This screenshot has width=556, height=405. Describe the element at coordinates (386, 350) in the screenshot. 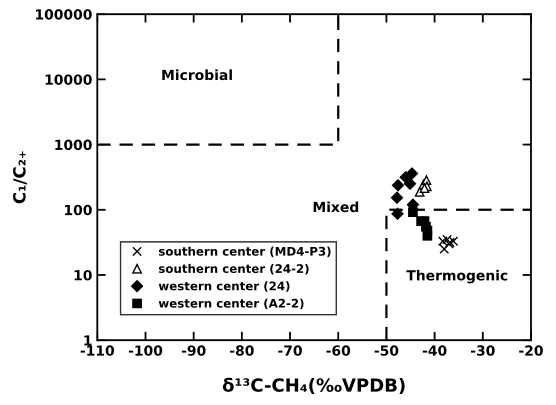

I see `x-tick-label: -50` at that location.